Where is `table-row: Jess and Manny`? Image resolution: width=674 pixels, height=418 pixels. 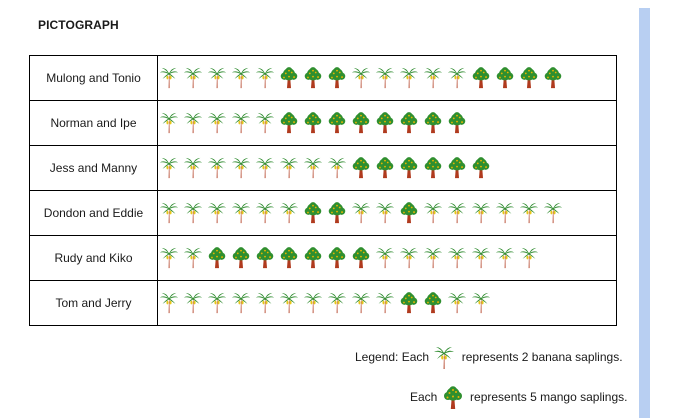 table-row: Jess and Manny is located at coordinates (323, 168).